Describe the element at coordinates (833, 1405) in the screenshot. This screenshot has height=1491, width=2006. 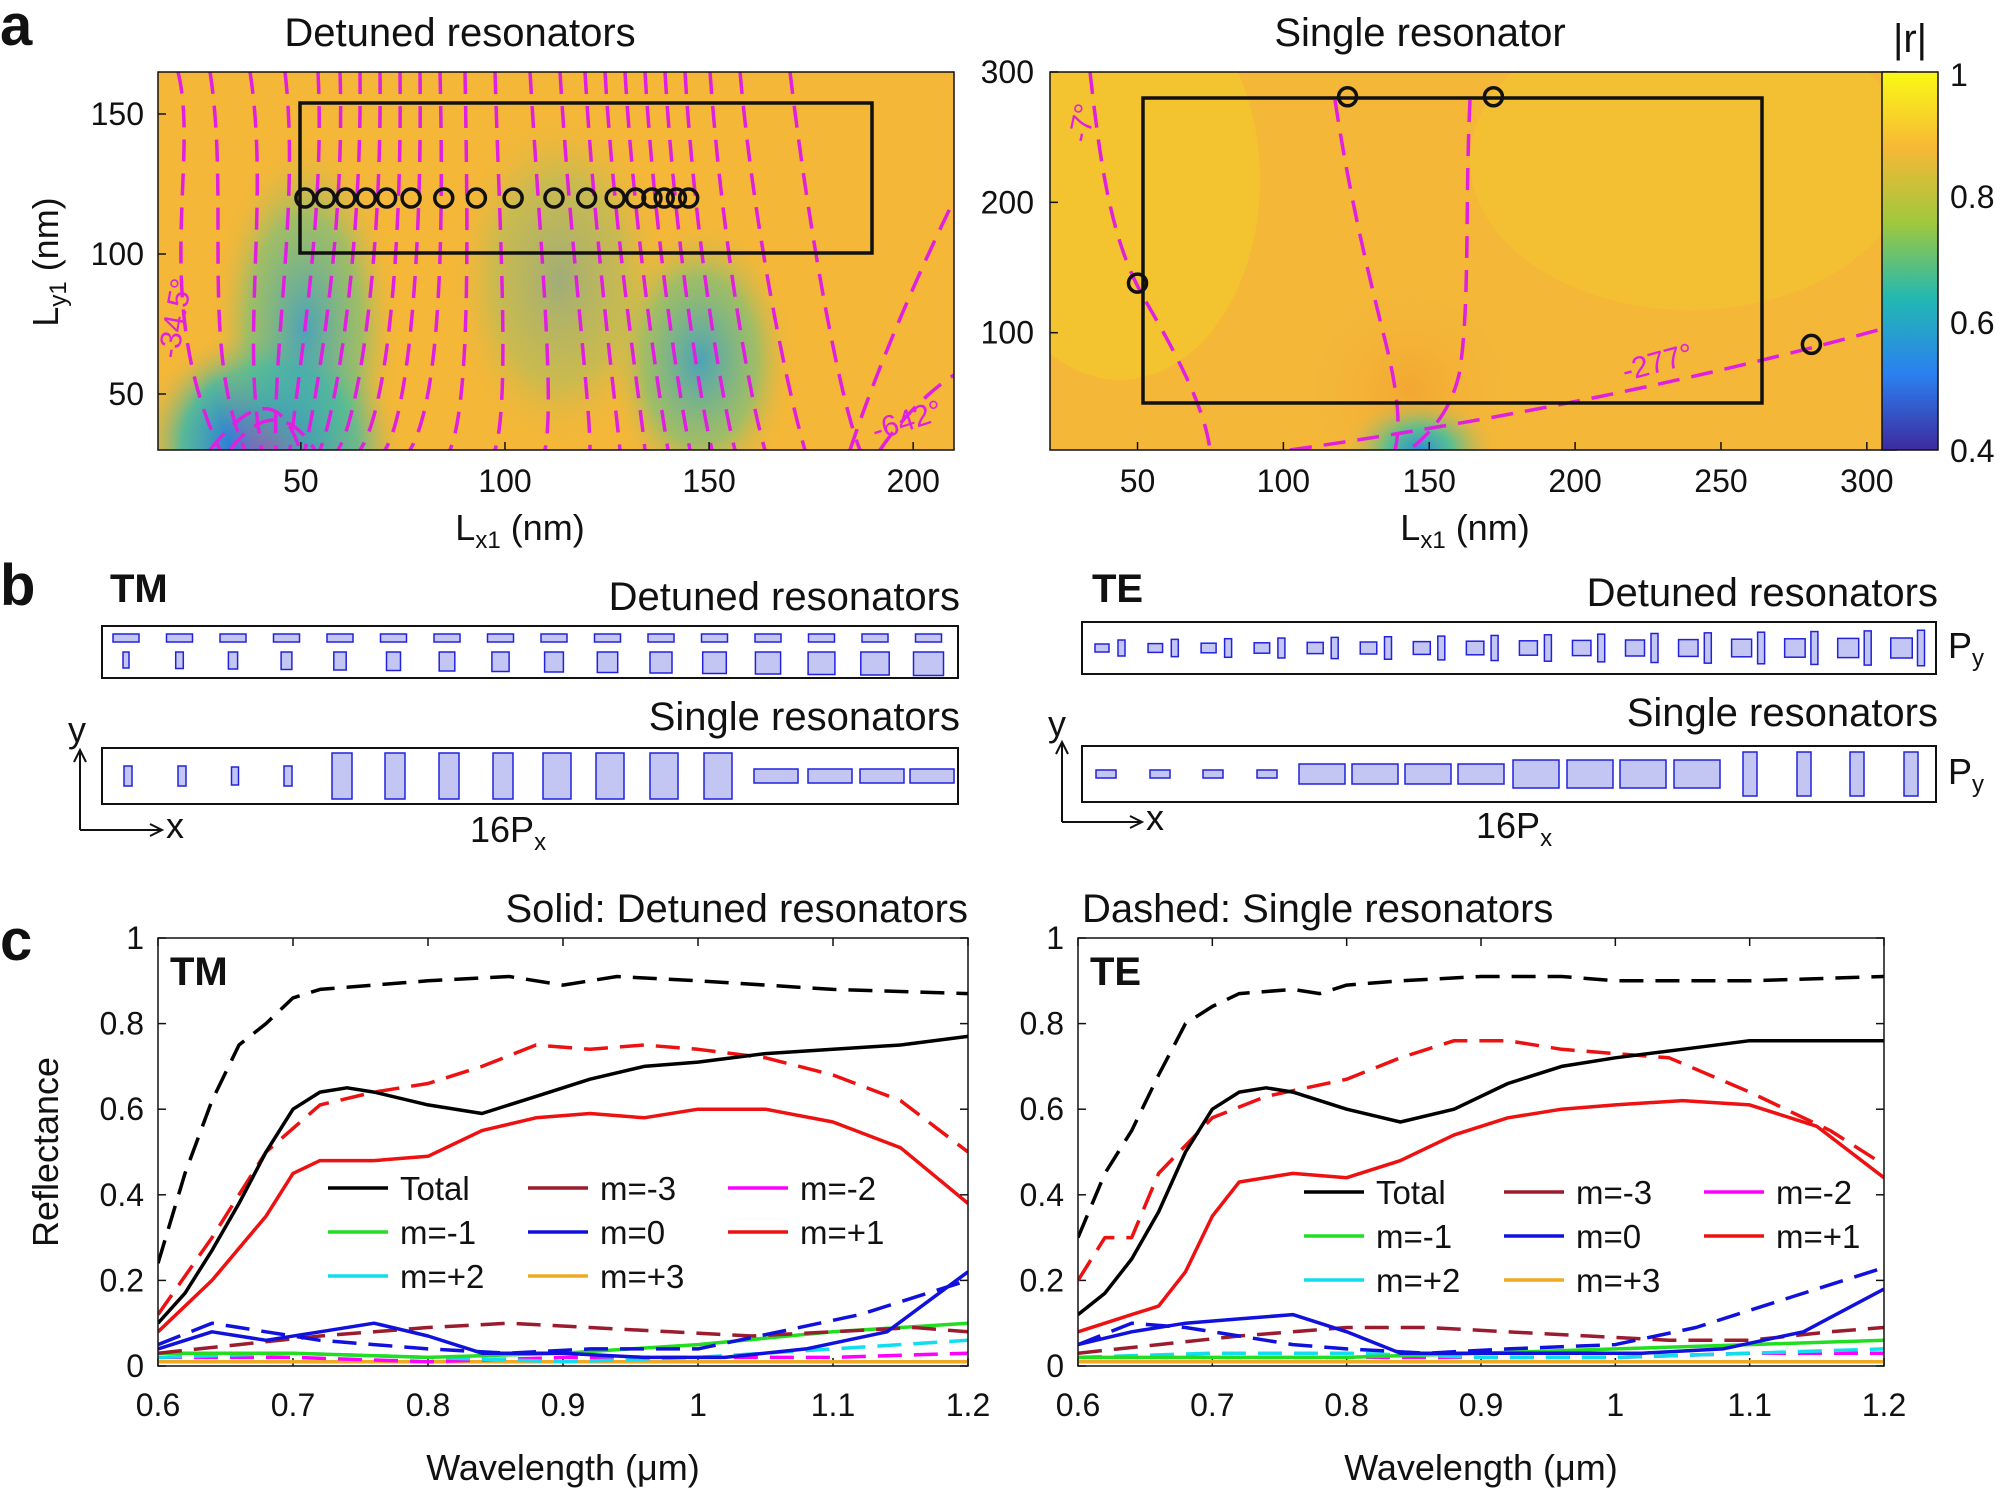
I see `plot-tm-xtick-label: 1.1` at that location.